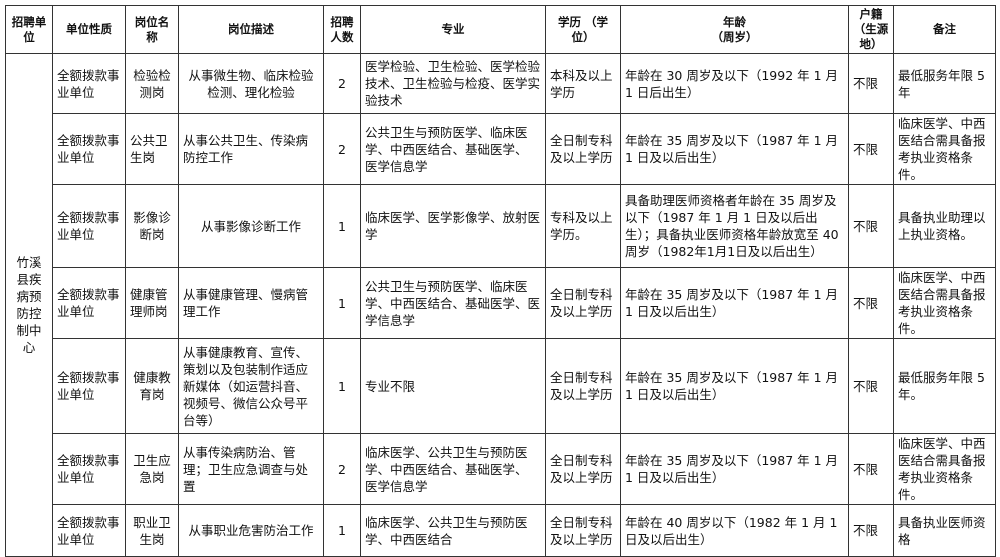 The image size is (1000, 557). Describe the element at coordinates (453, 83) in the screenshot. I see `major-cell: 医学检验、卫生检验、医学检验技术、卫生检验与检疫、医学实验技术` at that location.